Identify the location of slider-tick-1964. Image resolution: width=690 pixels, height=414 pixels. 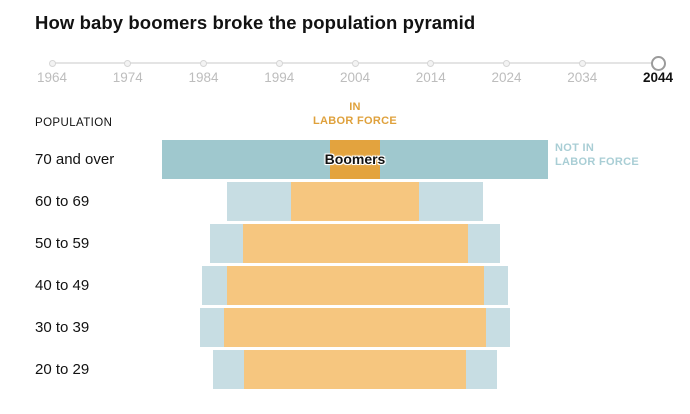
(52, 63).